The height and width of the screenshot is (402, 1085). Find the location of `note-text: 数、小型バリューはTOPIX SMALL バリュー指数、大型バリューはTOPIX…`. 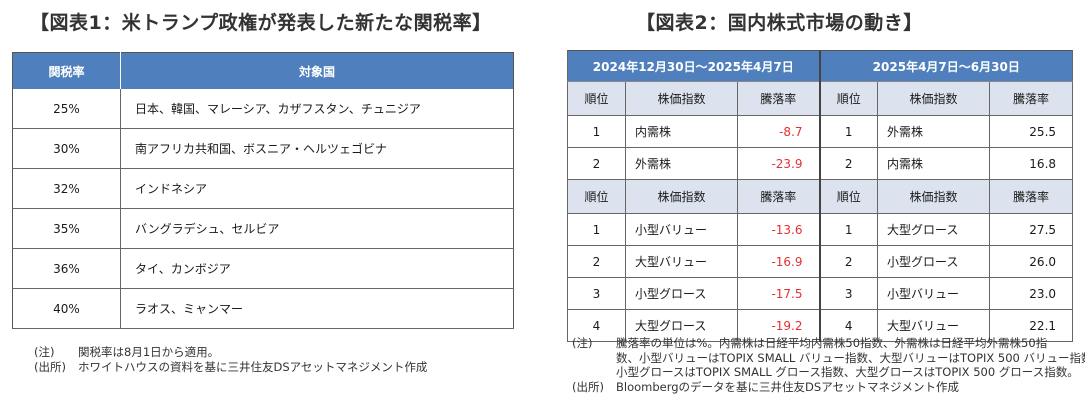

note-text: 数、小型バリューはTOPIX SMALL バリュー指数、大型バリューはTOPIX… is located at coordinates (850, 357).